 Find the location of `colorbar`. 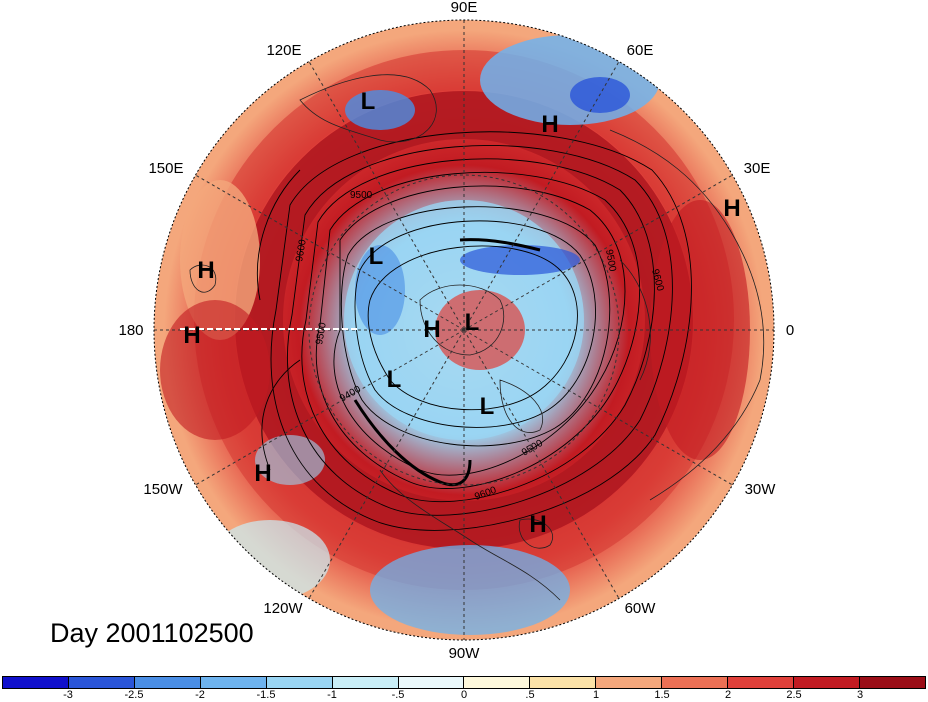

colorbar is located at coordinates (464, 682).